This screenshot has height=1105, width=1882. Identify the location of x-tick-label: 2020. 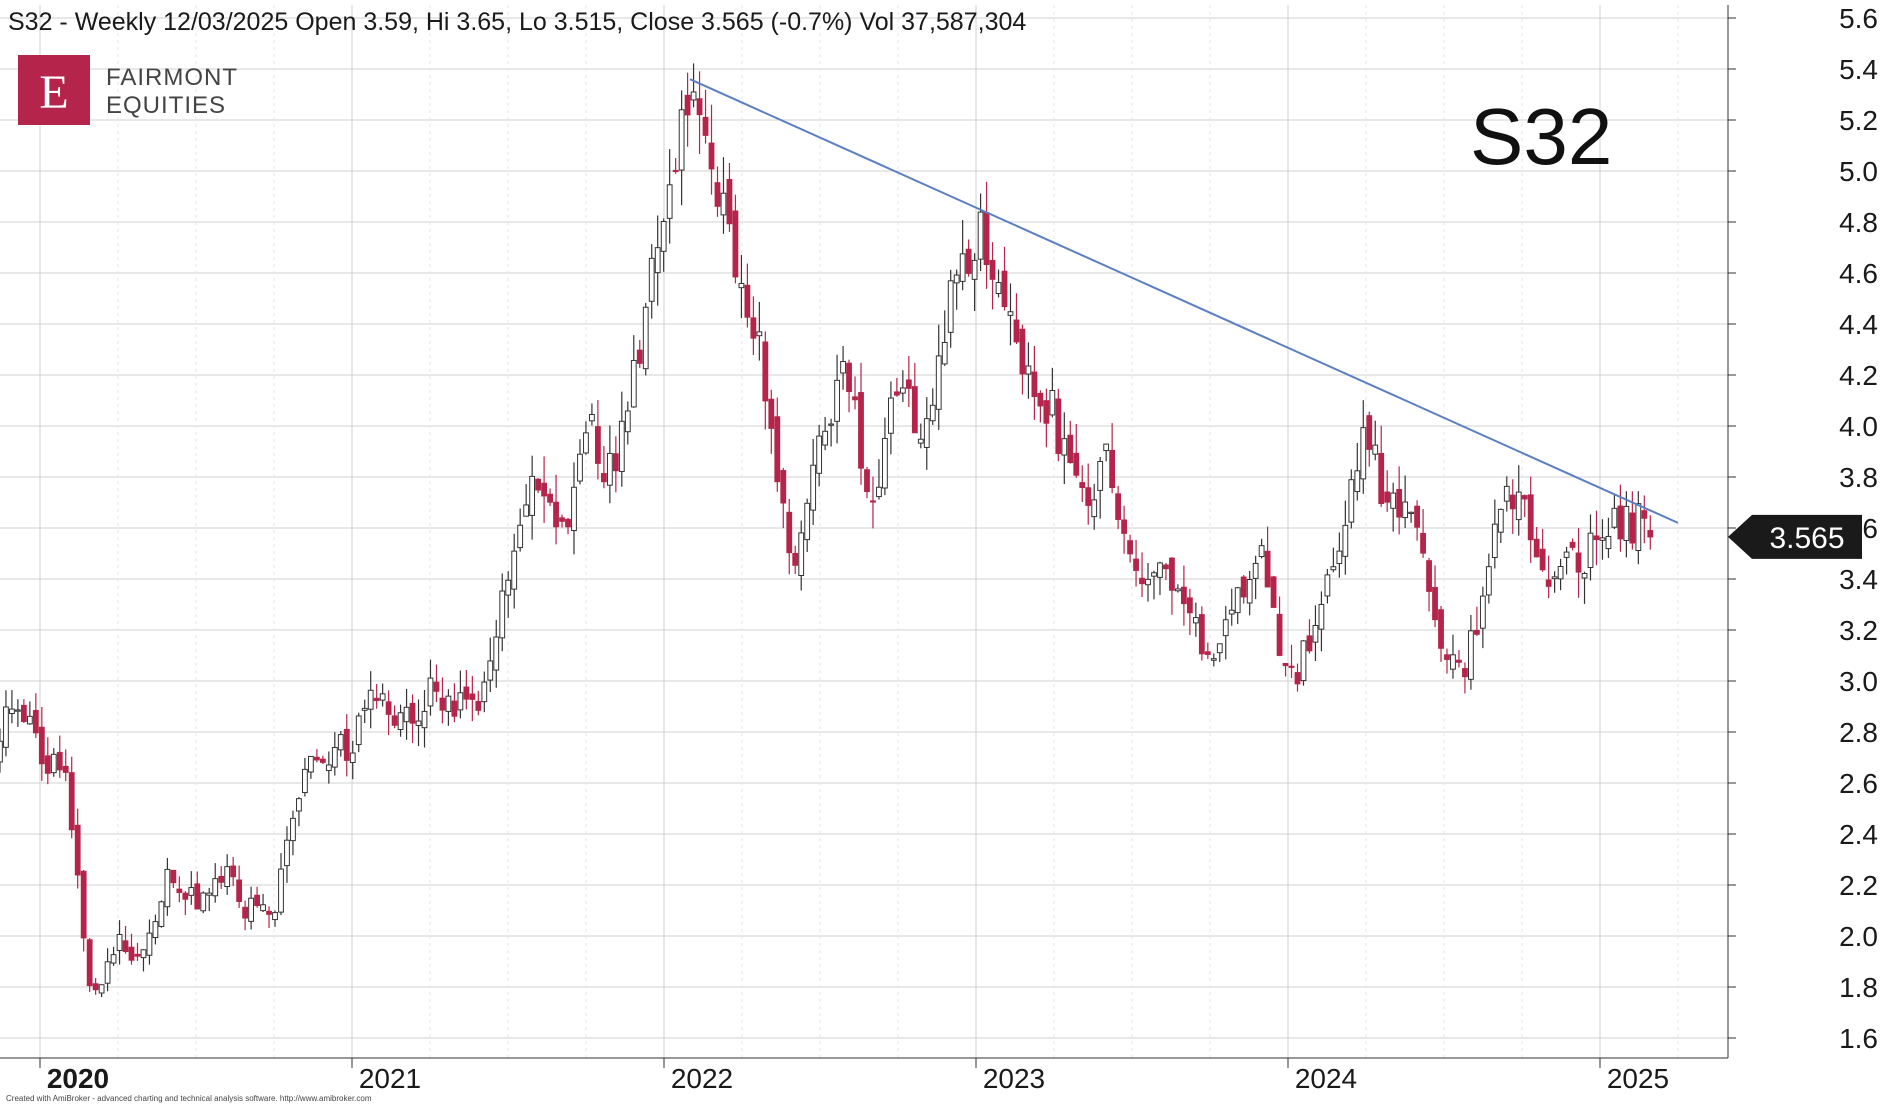
(78, 1078).